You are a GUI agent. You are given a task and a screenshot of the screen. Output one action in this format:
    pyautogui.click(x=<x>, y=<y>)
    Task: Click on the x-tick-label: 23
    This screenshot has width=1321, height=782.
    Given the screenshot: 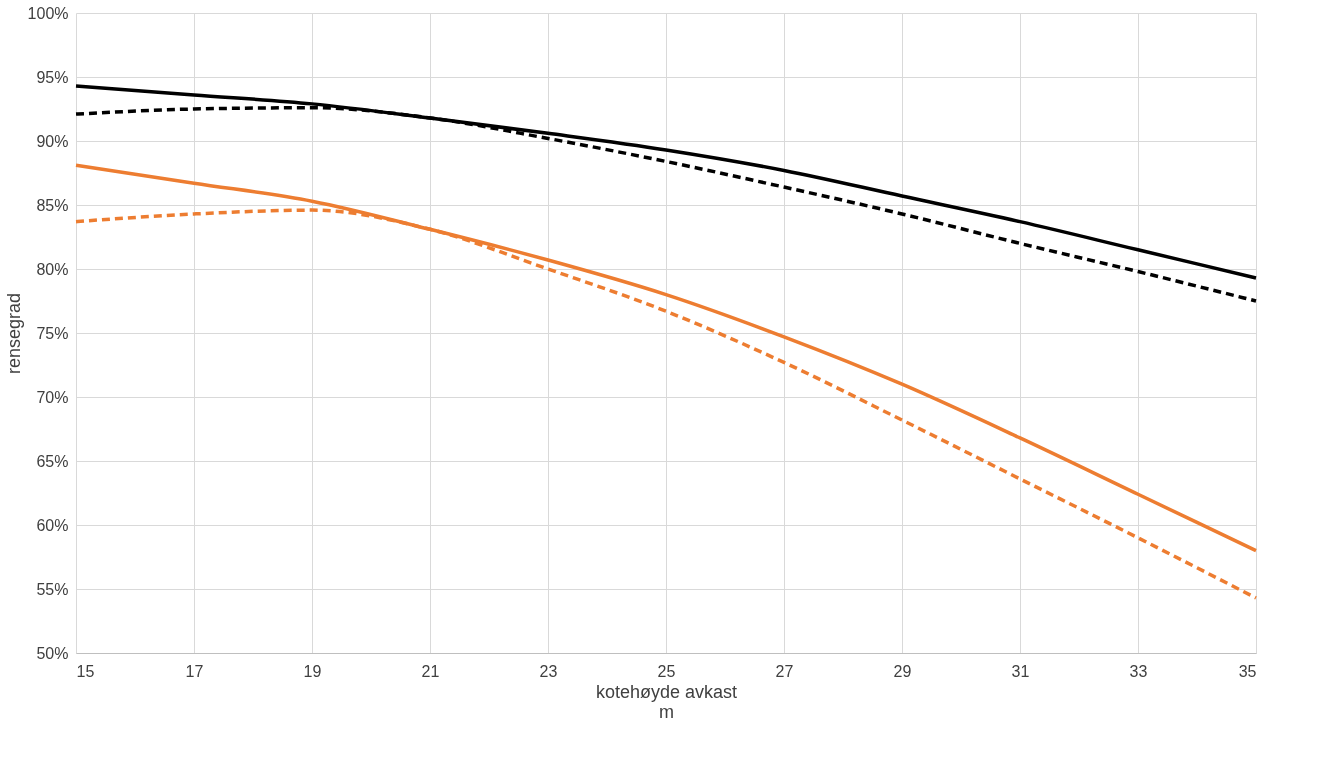 What is the action you would take?
    pyautogui.click(x=548, y=671)
    